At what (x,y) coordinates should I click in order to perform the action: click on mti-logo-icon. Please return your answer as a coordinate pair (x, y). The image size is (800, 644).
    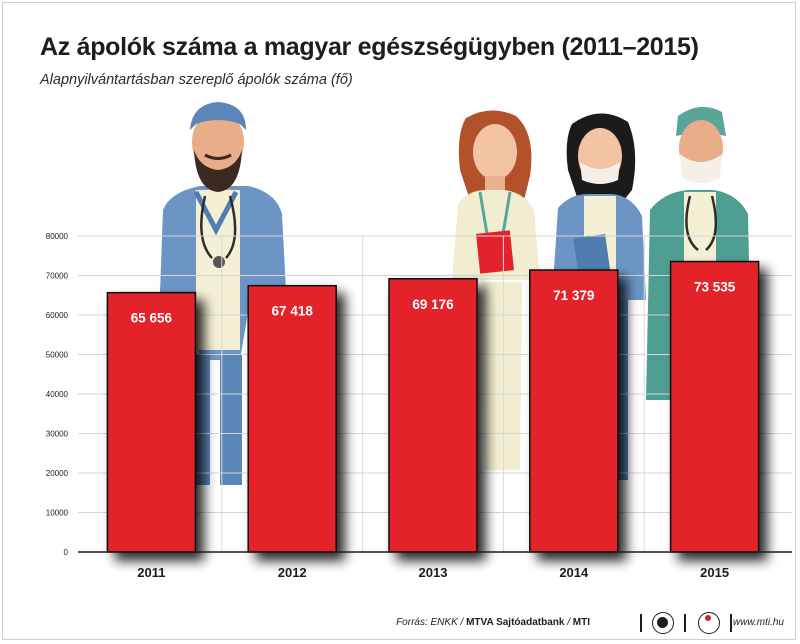
    Looking at the image, I should click on (709, 623).